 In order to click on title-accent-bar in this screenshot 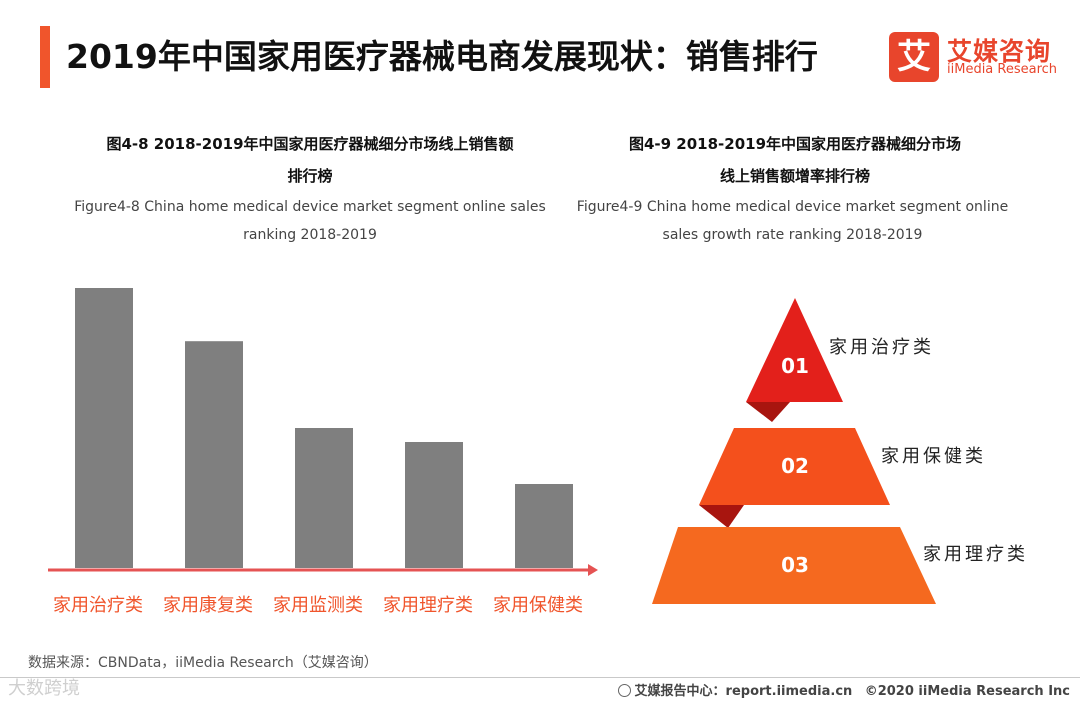, I will do `click(45, 57)`.